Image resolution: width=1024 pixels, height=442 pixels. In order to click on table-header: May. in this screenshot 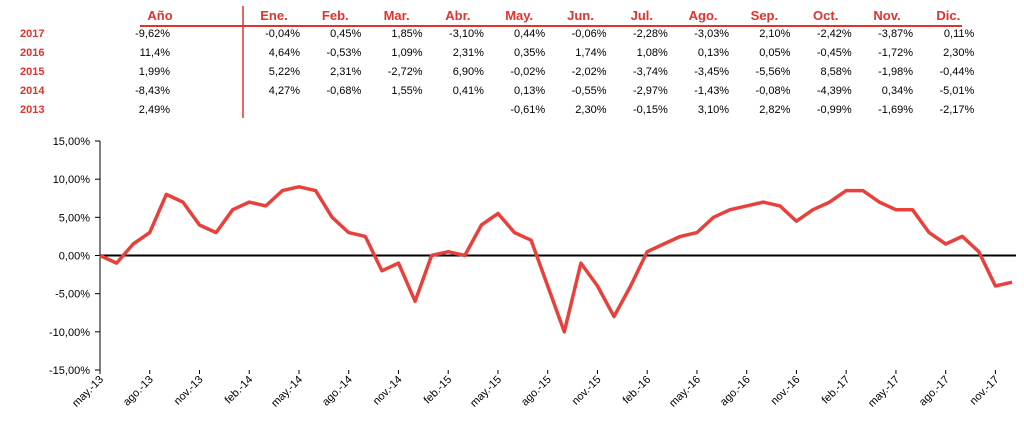, I will do `click(519, 15)`.